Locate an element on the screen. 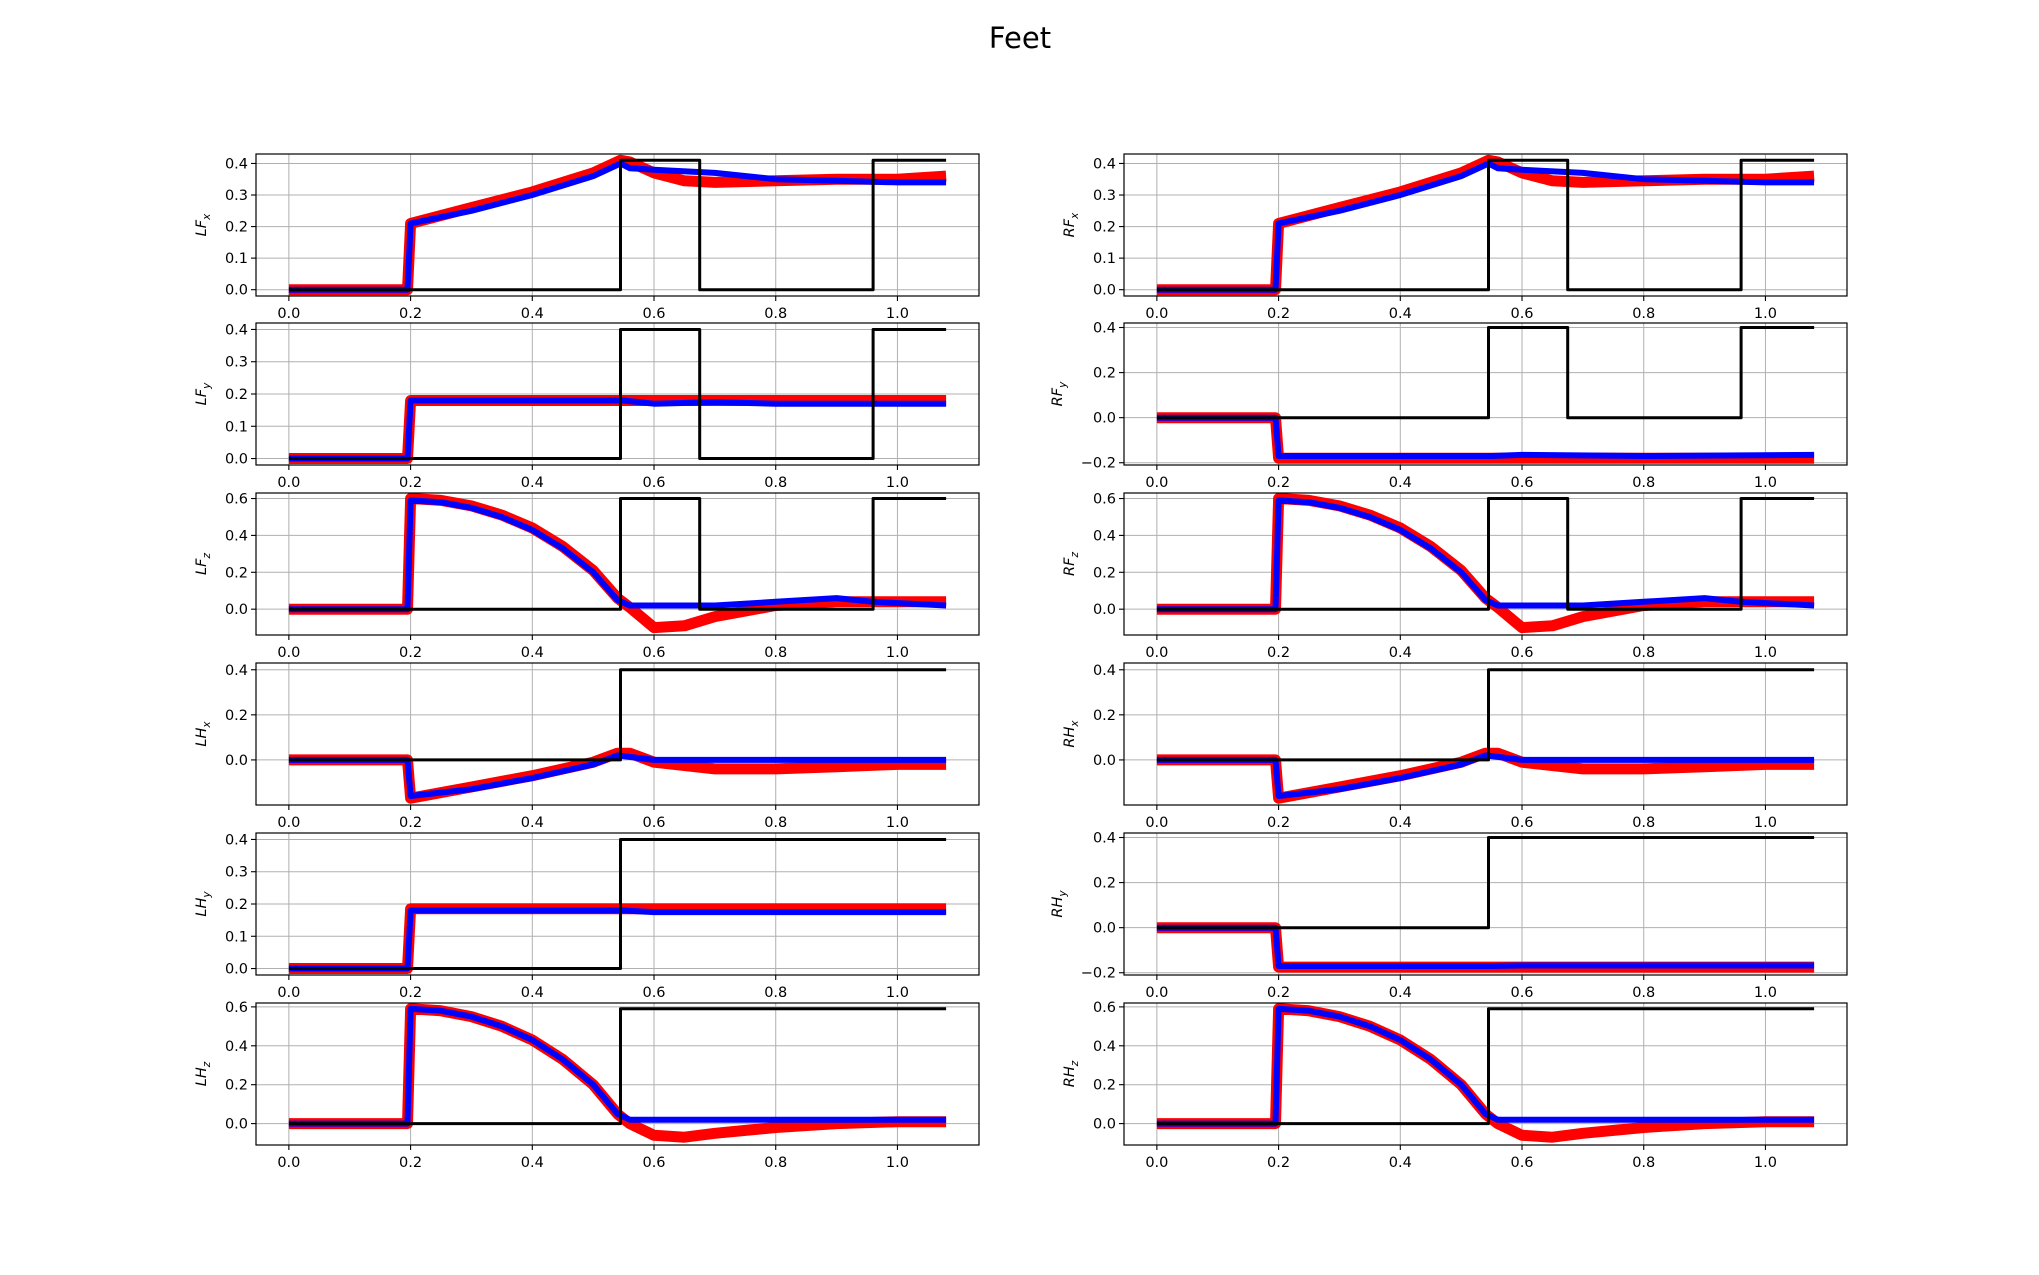  subplot-lhy: 0.0 0.2 0.4 0.6 0.8 1.0 0.0 0.1 0.2 0.3 0.4 LHy is located at coordinates (587, 916).